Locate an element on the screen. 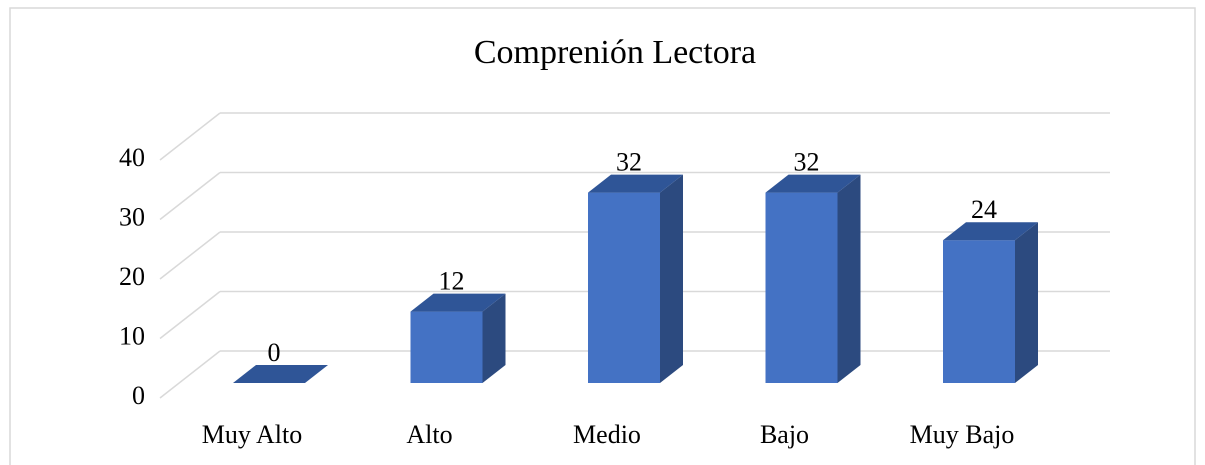 The height and width of the screenshot is (465, 1205). y-tick-label: 20 is located at coordinates (132, 276).